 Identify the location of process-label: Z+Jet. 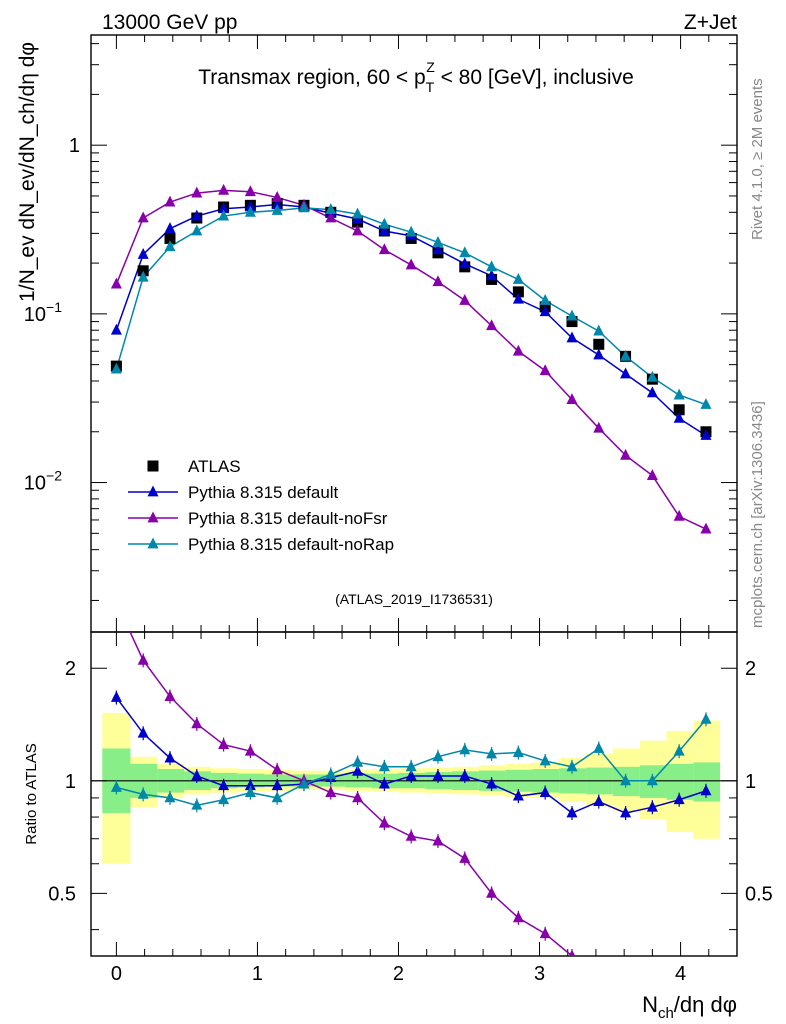
(710, 22).